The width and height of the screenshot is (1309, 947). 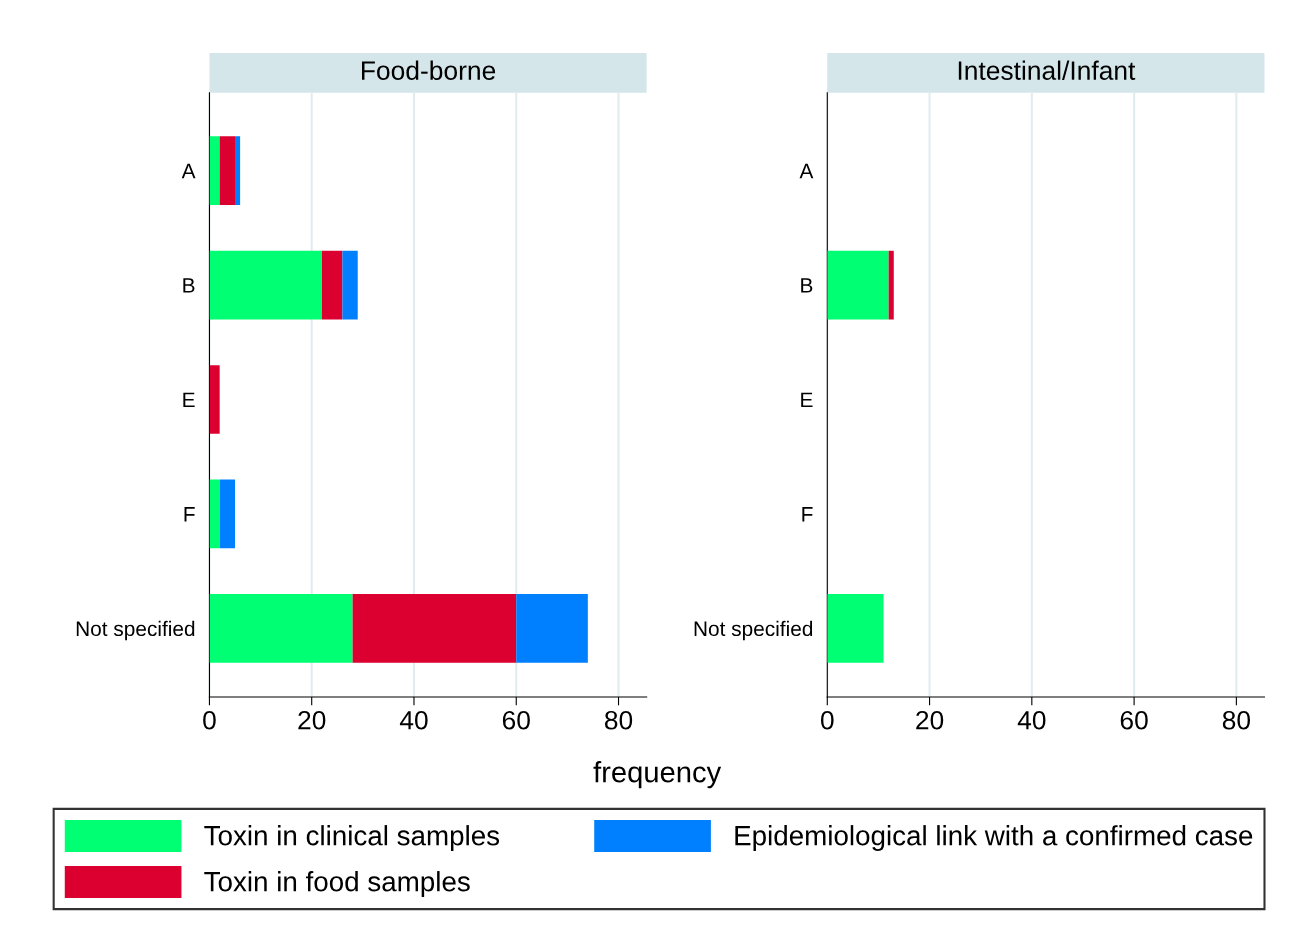 I want to click on legend-label: Toxin in clinical samples, so click(x=352, y=838).